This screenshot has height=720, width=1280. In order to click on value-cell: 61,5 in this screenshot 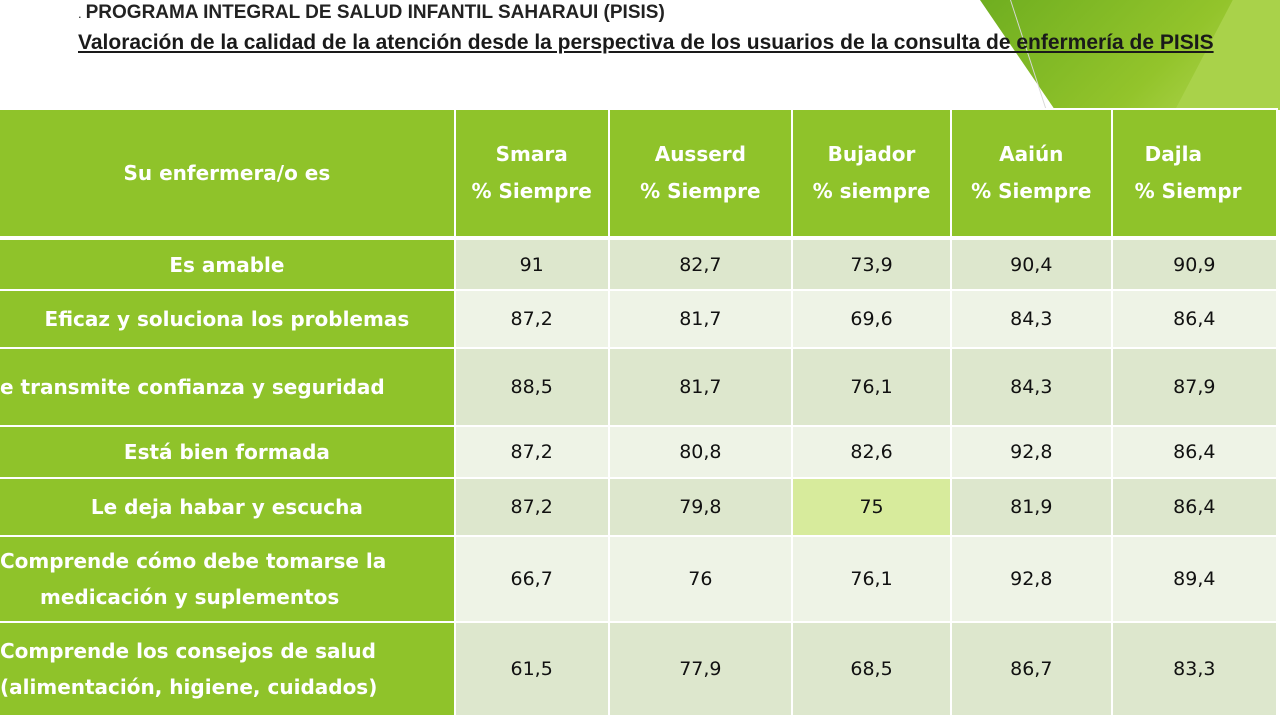, I will do `click(531, 669)`.